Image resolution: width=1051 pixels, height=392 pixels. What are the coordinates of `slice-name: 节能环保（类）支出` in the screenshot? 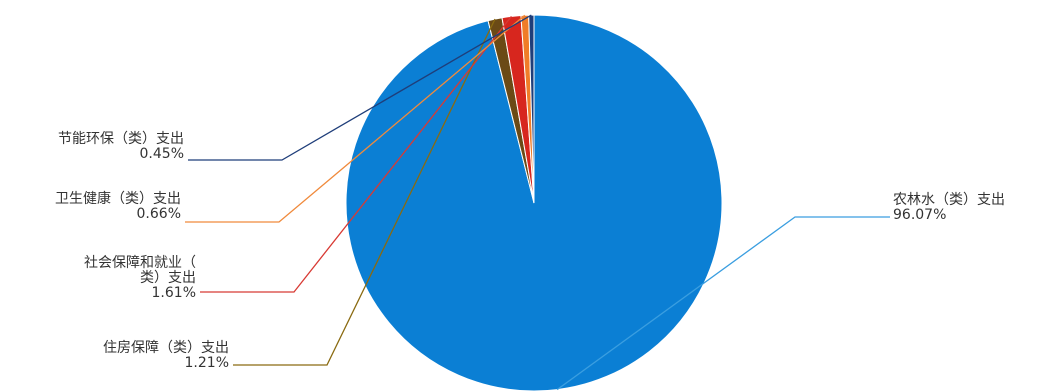 It's located at (121, 139).